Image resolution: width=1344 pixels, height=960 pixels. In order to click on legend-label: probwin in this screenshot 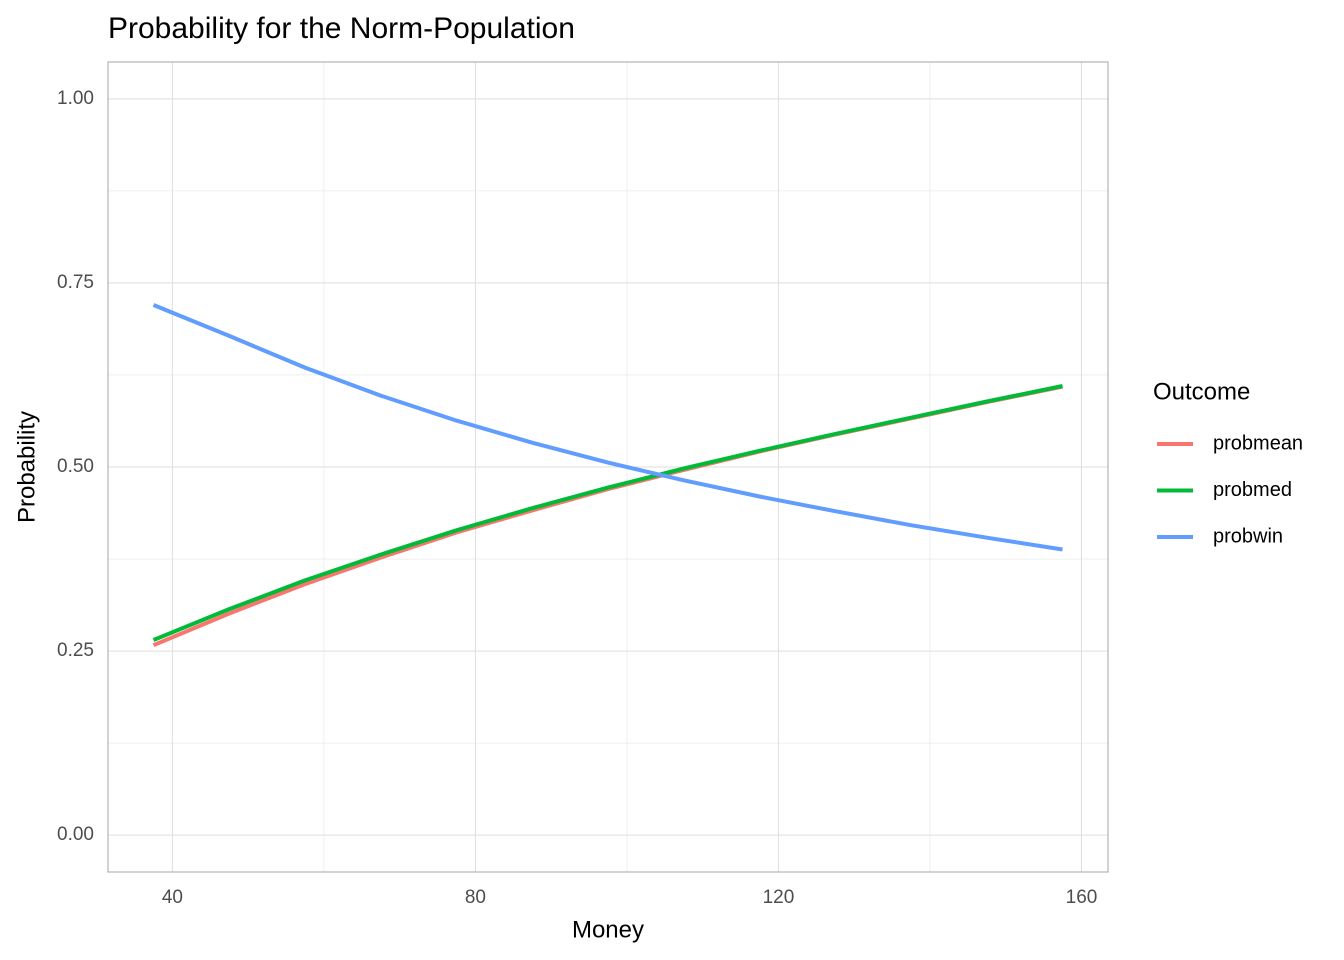, I will do `click(1248, 536)`.